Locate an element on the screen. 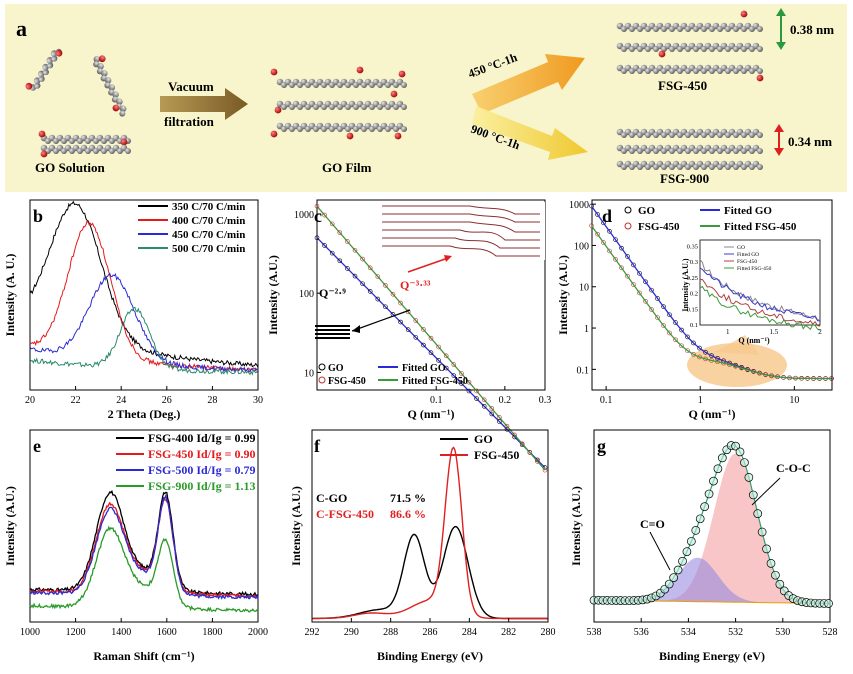  legend-label: FSG-450 is located at coordinates (659, 227).